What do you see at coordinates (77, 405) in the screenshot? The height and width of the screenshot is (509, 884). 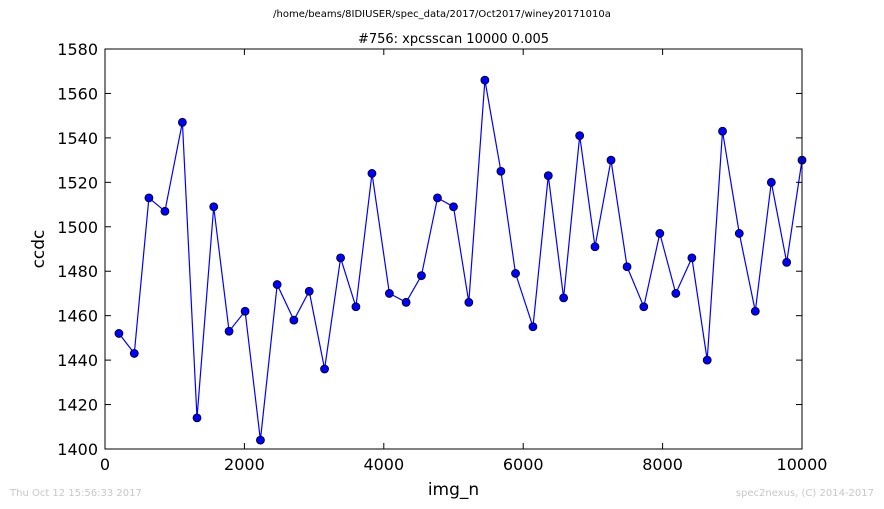 I see `y-tick-label: 1420` at bounding box center [77, 405].